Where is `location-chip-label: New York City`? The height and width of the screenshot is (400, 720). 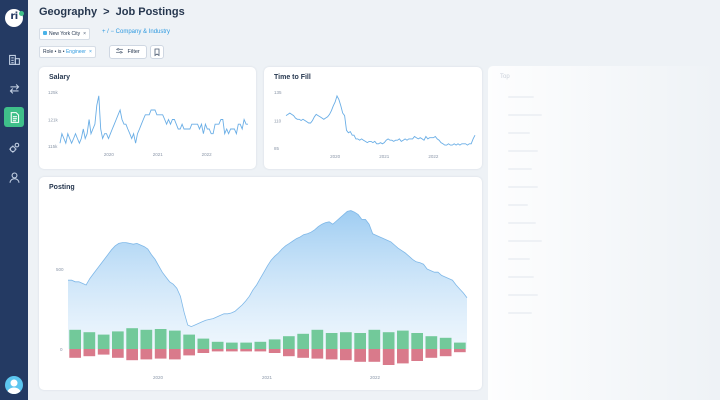
location-chip-label: New York City is located at coordinates (65, 34).